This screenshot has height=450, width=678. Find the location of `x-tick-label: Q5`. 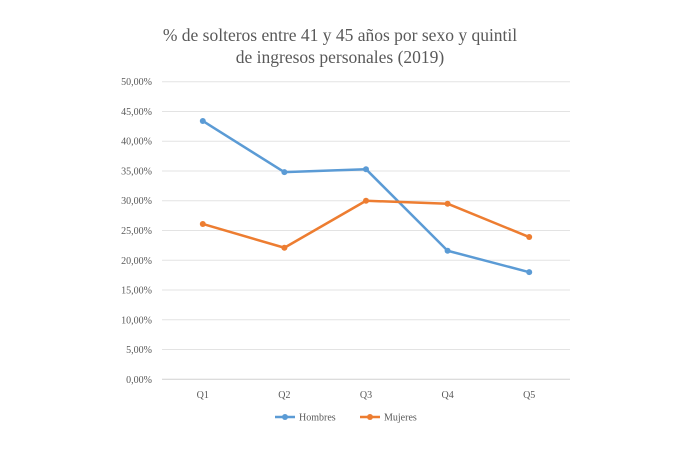

x-tick-label: Q5 is located at coordinates (529, 395).